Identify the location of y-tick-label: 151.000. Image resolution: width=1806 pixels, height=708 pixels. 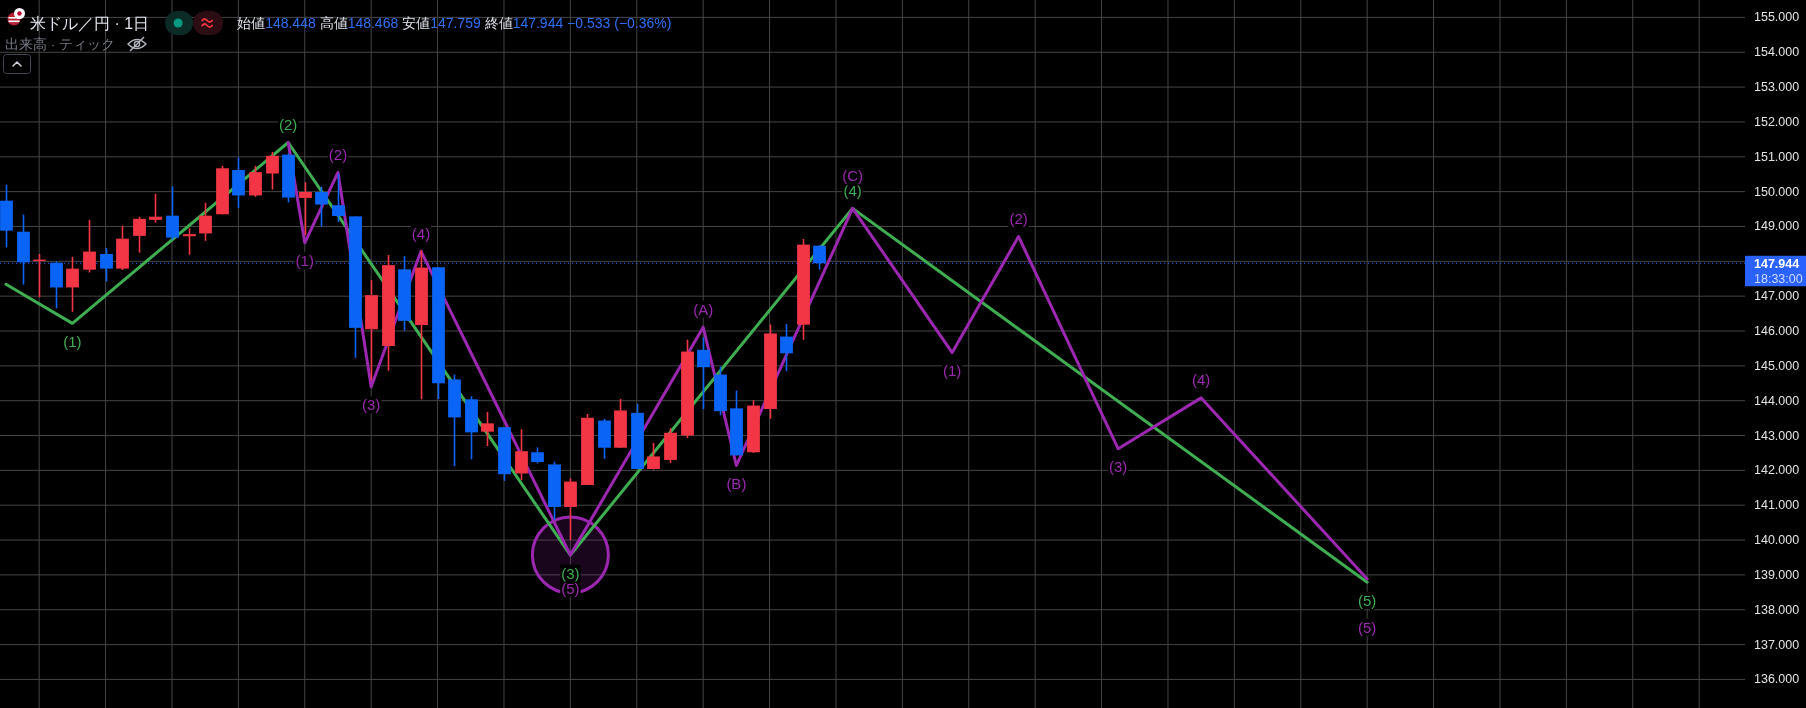
(1777, 156).